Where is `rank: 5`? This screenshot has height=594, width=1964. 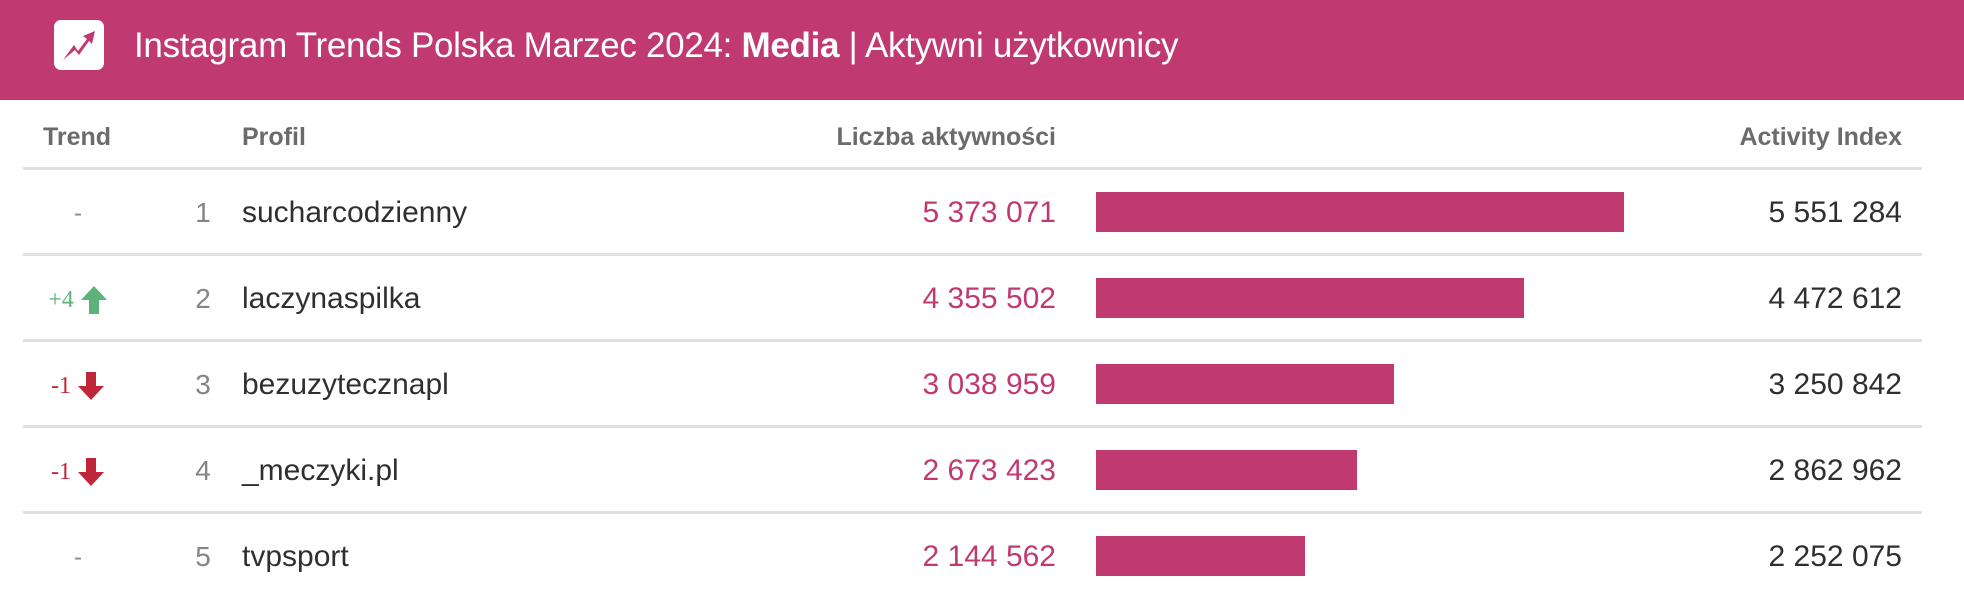 rank: 5 is located at coordinates (203, 556).